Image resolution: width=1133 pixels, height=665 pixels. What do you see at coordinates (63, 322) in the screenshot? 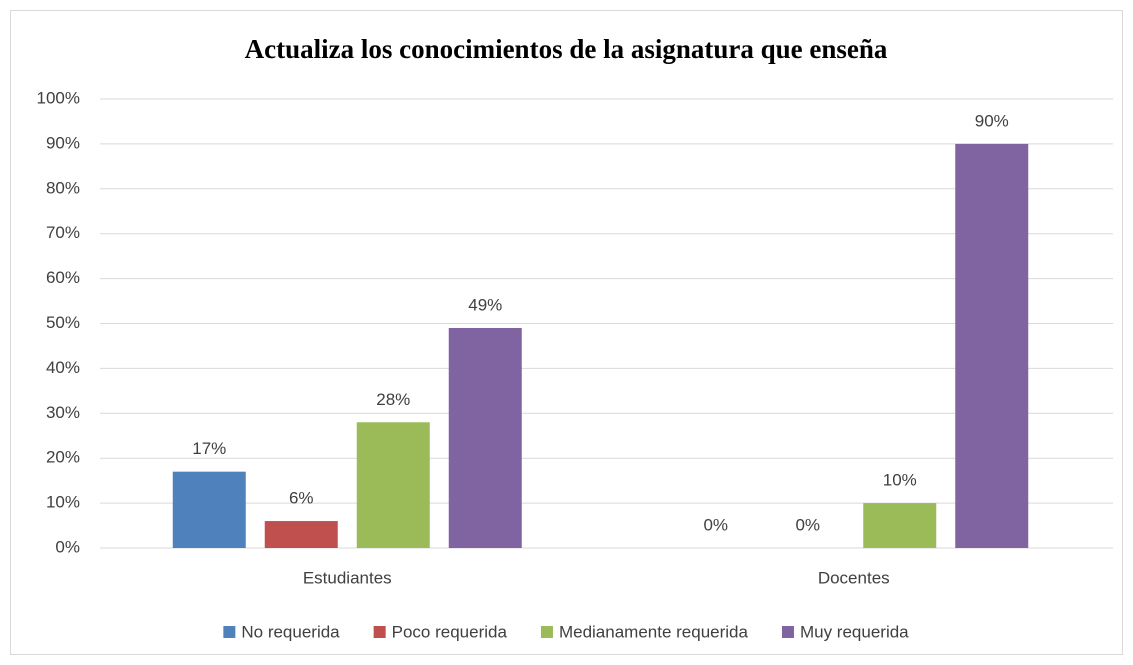
I see `y-tick-label: 50%` at bounding box center [63, 322].